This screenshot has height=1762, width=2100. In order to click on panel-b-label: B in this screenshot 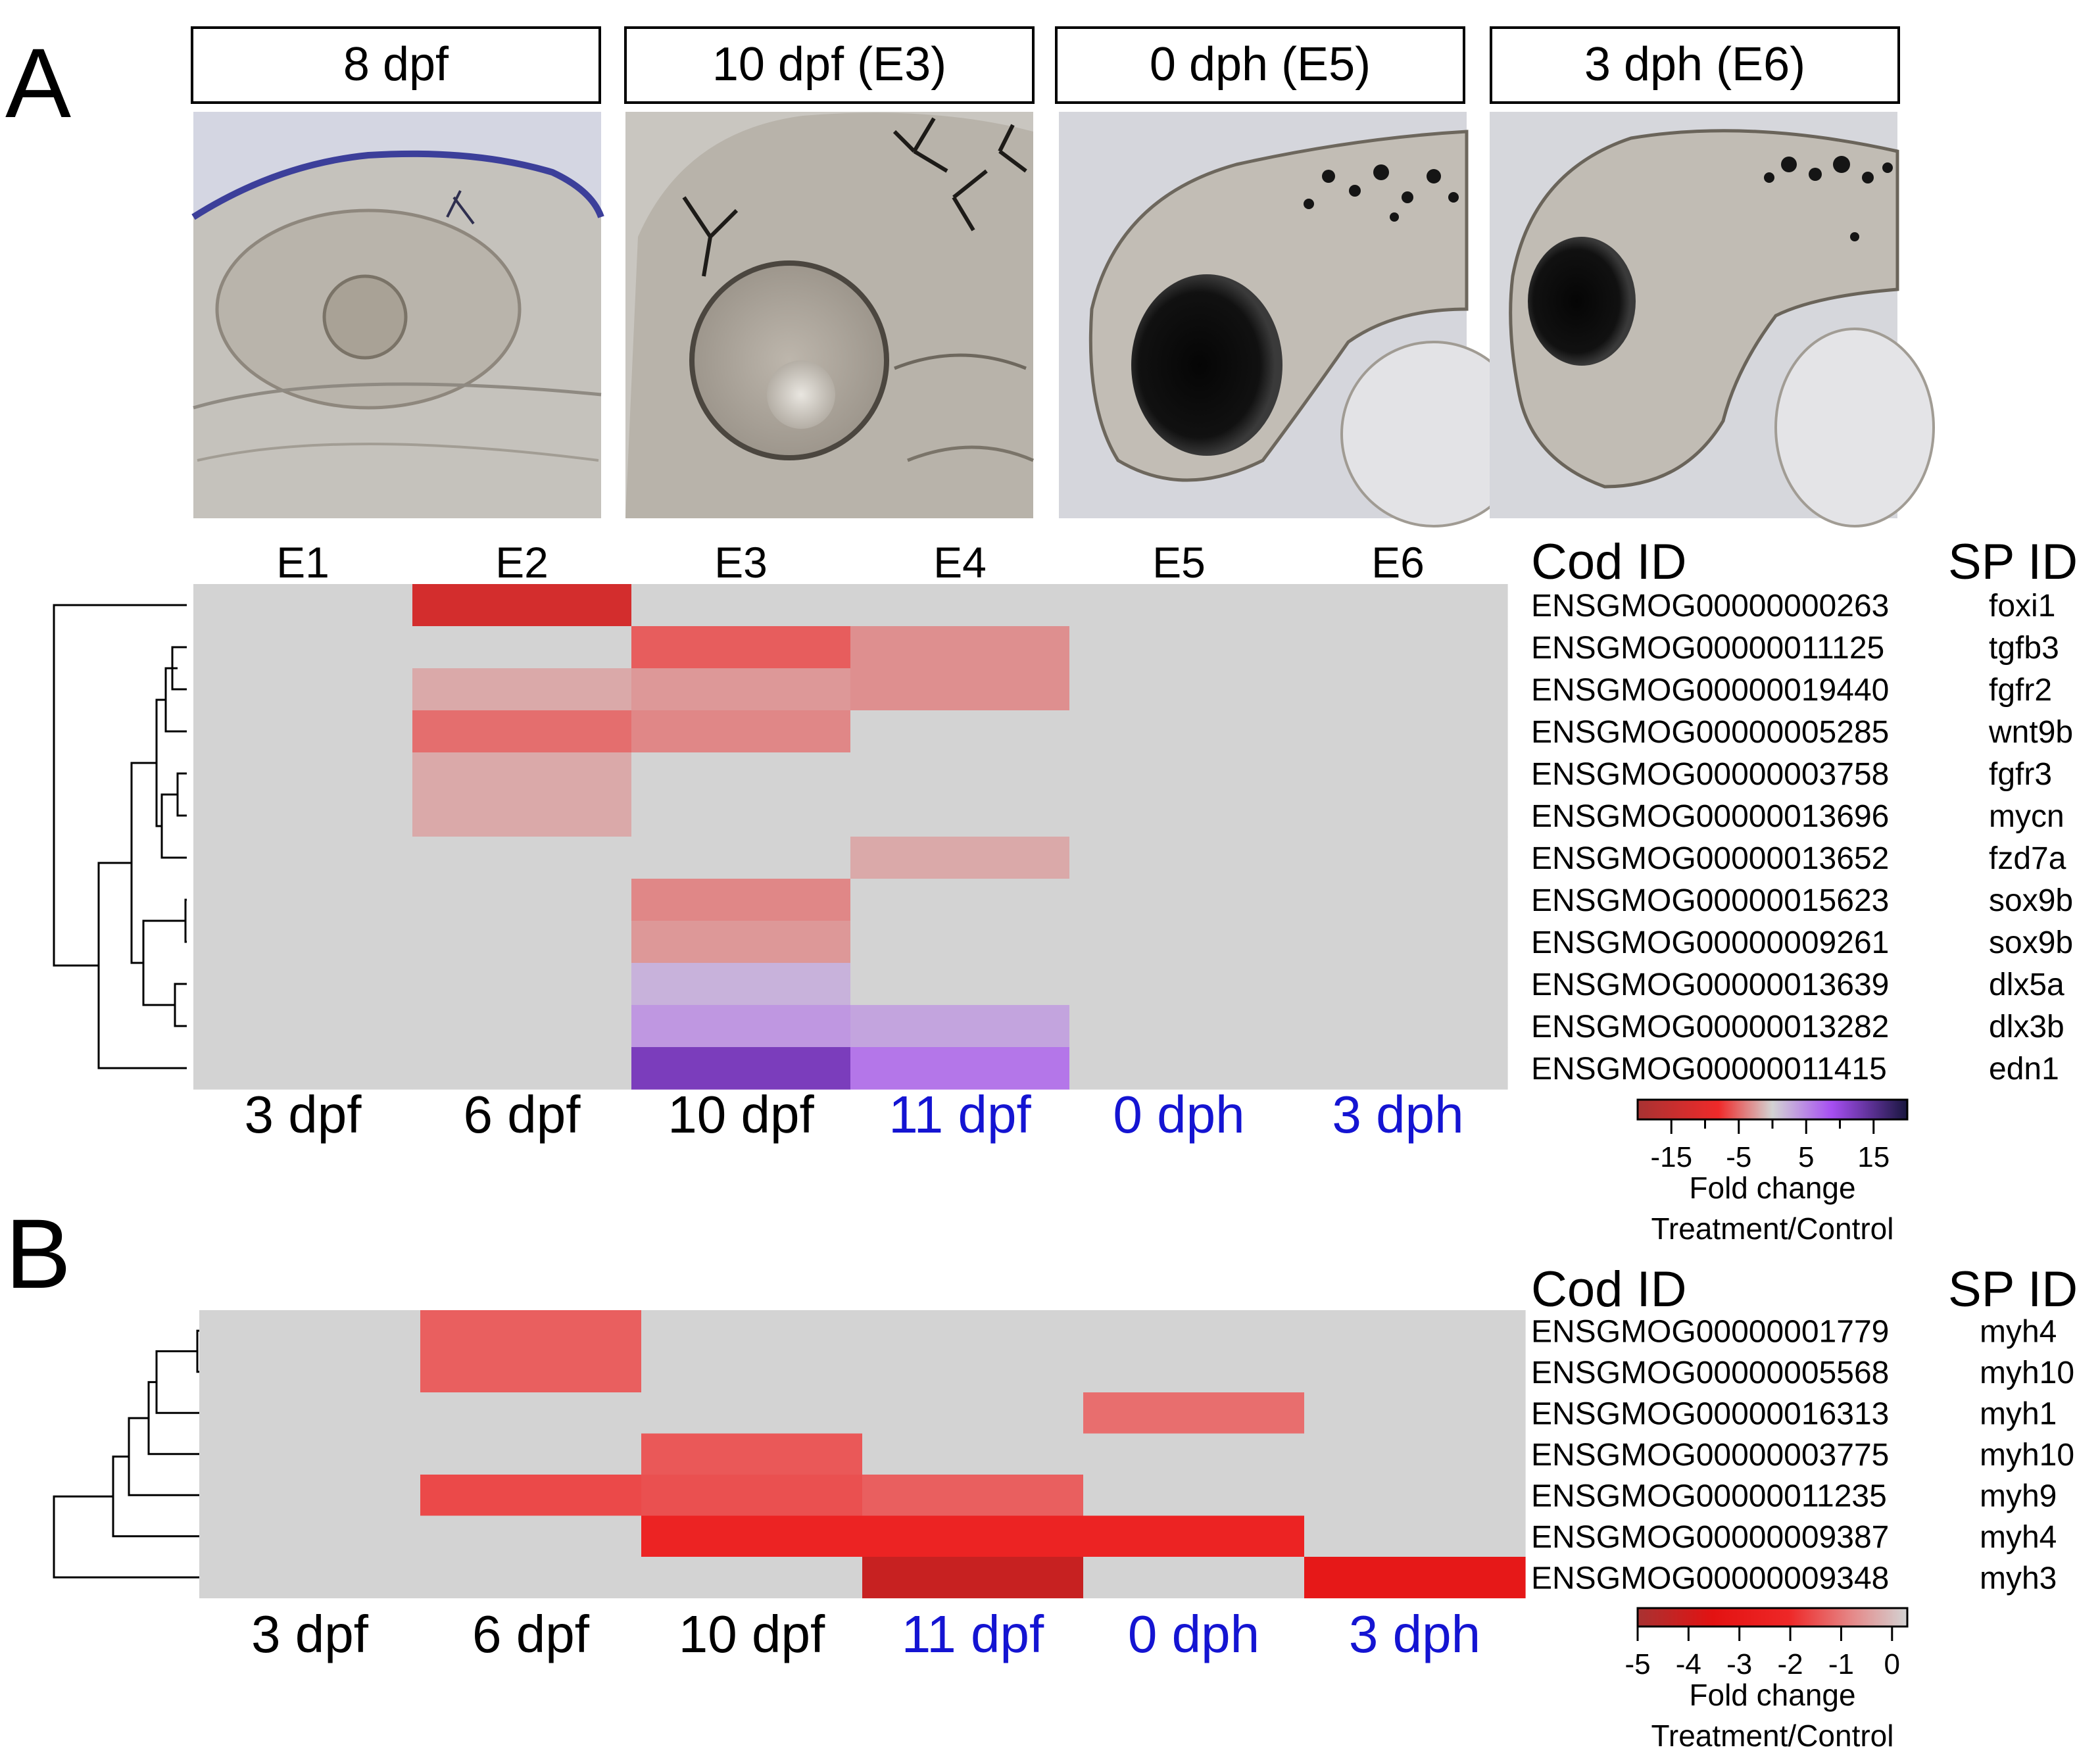, I will do `click(38, 1253)`.